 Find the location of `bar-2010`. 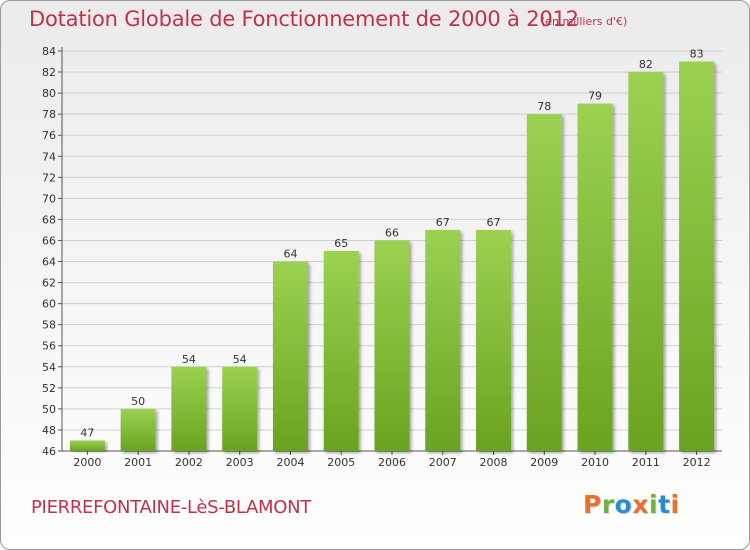

bar-2010 is located at coordinates (595, 277).